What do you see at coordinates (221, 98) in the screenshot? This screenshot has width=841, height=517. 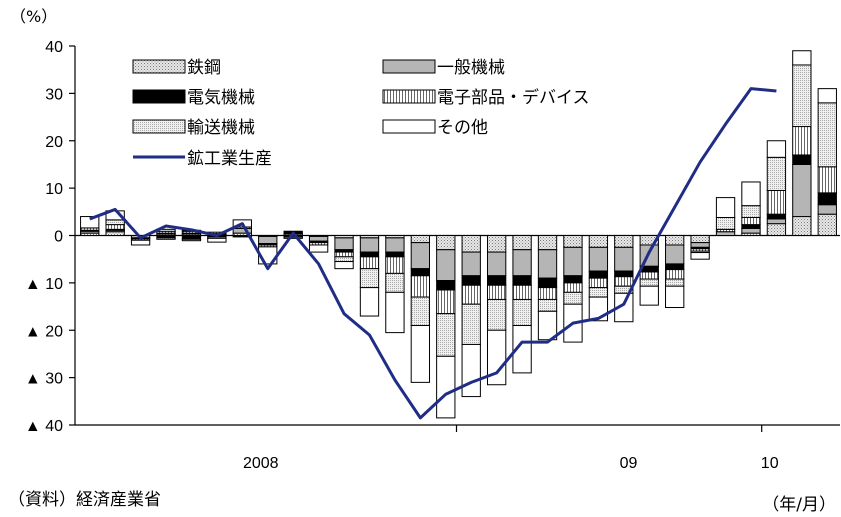 I see `legend-label: 電気機械` at bounding box center [221, 98].